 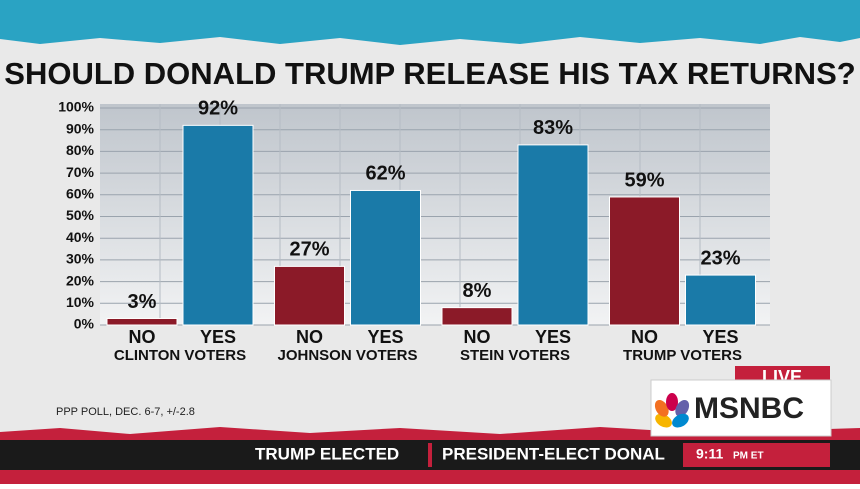 I want to click on bottom-band, so click(x=430, y=434).